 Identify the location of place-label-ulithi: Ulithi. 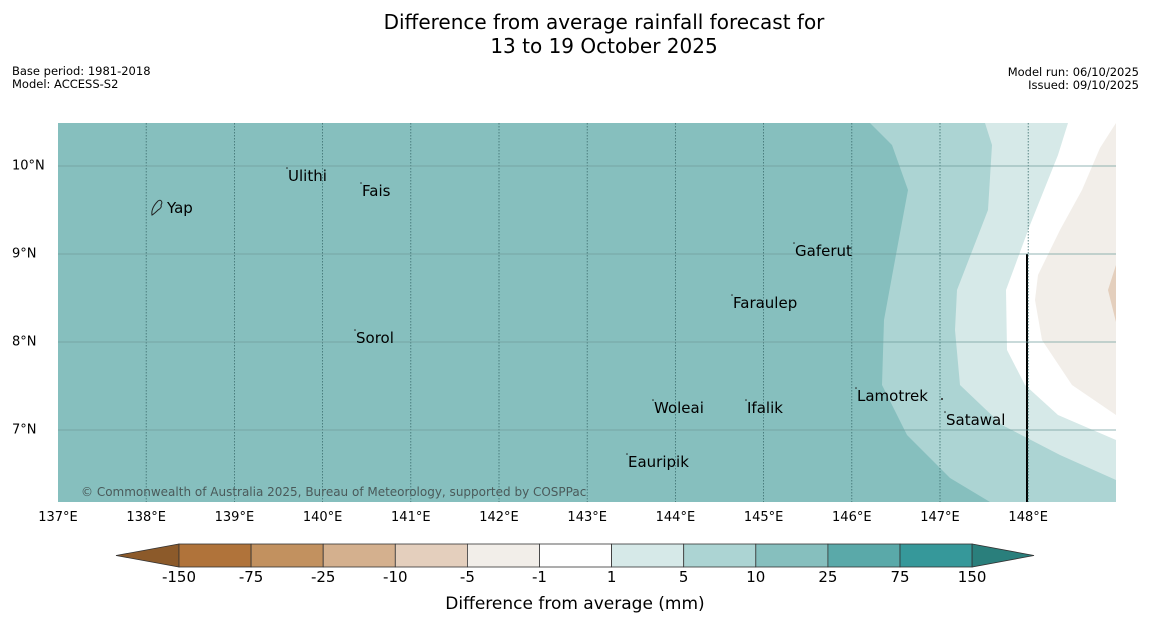
(307, 176).